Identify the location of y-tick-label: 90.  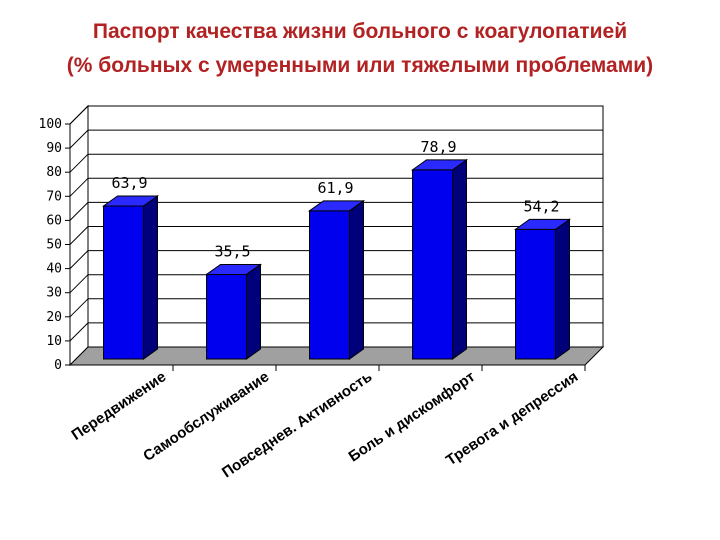
(54, 148).